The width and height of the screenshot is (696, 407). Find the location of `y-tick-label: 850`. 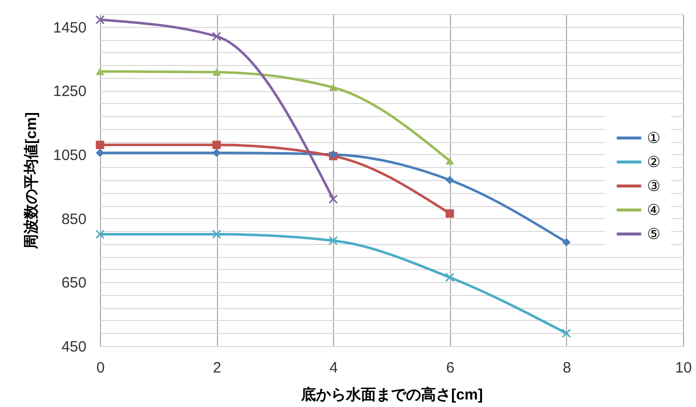

y-tick-label: 850 is located at coordinates (73, 219).